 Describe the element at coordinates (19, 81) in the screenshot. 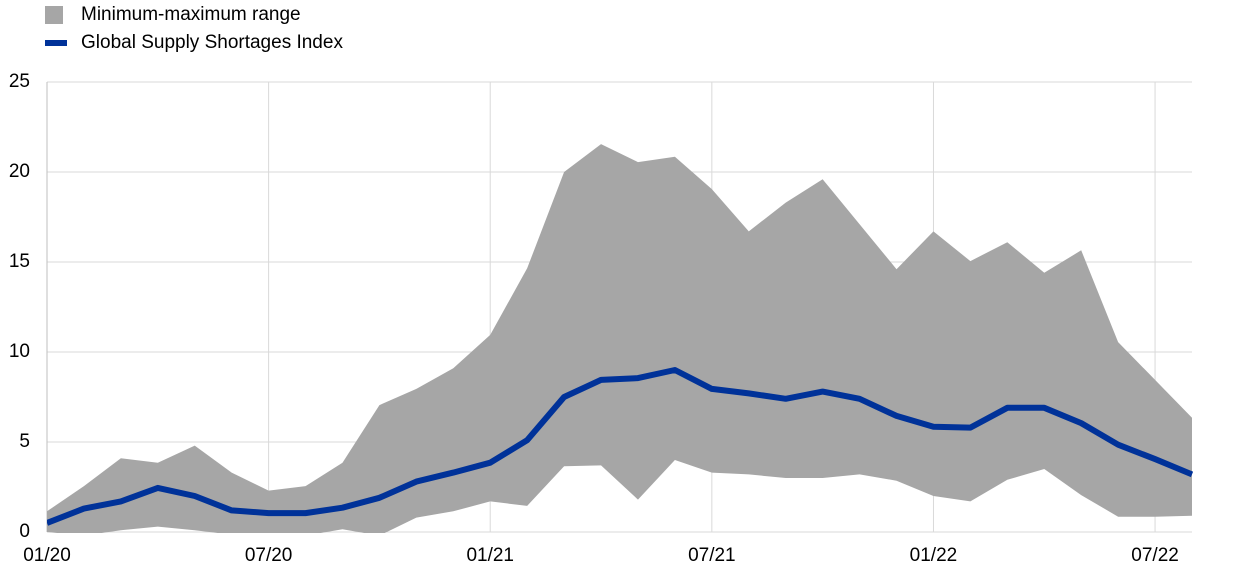

I see `y-tick-label: 25` at that location.